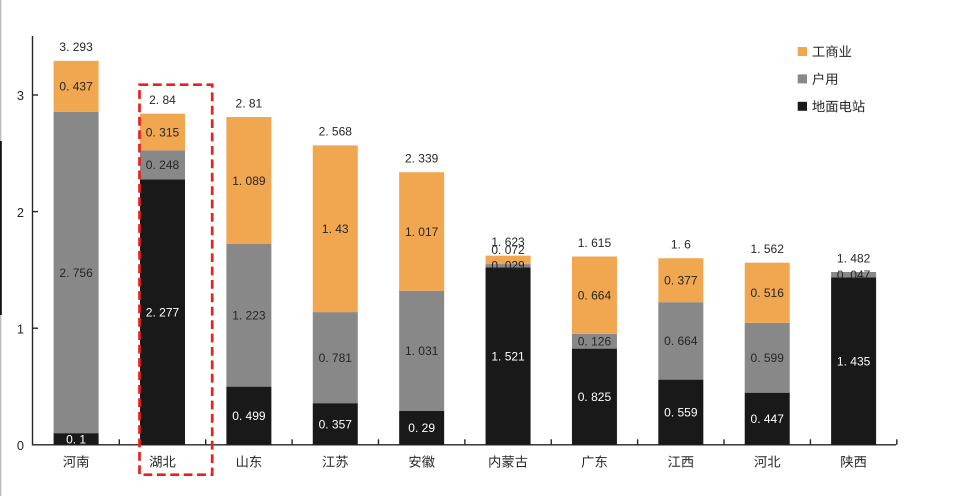 The height and width of the screenshot is (501, 956). What do you see at coordinates (162, 100) in the screenshot?
I see `svg-text: 2. 84` at bounding box center [162, 100].